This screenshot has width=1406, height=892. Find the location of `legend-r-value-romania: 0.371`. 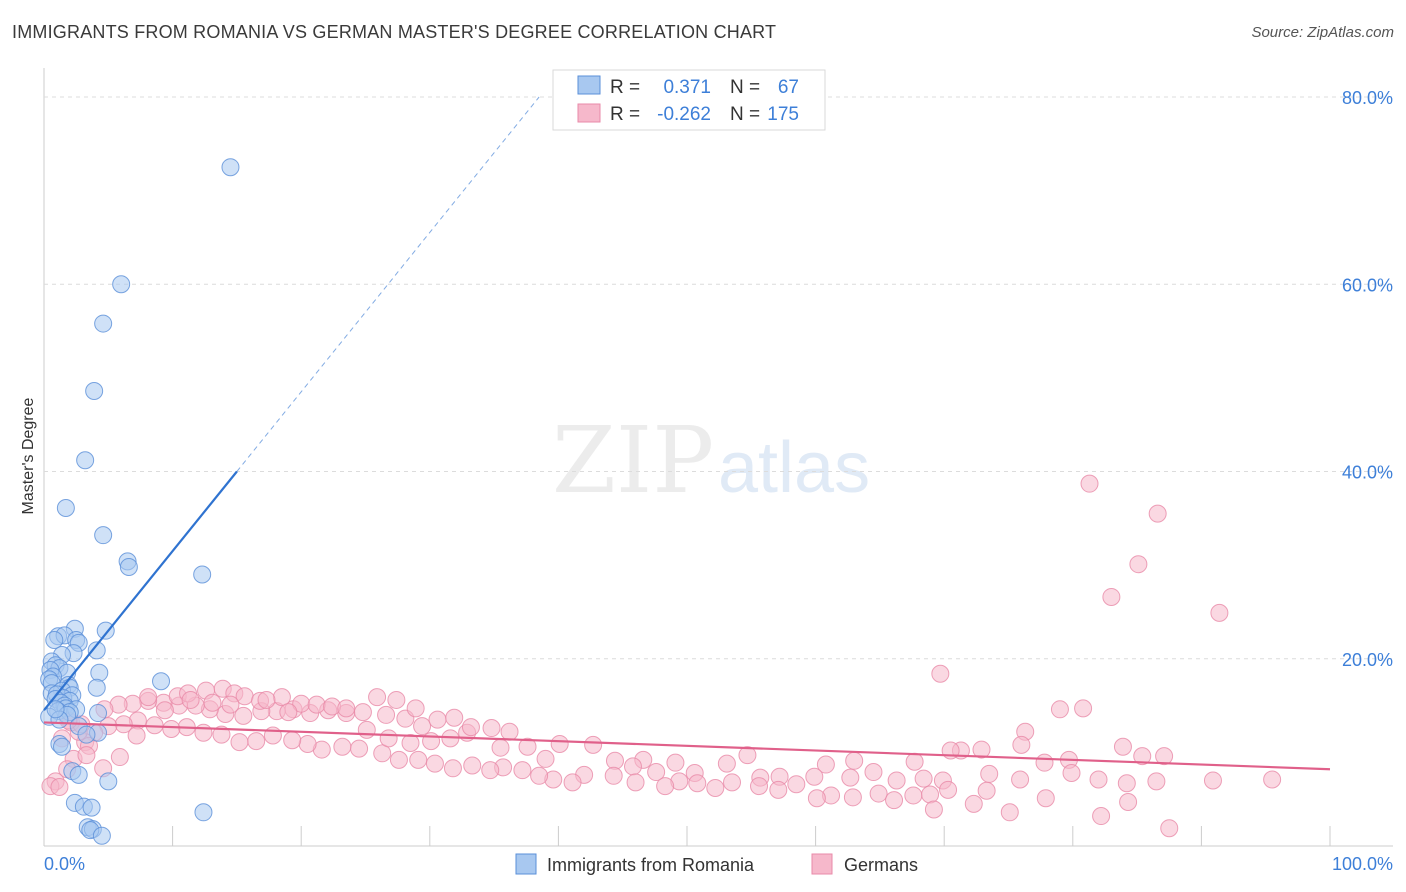

legend-r-value-romania: 0.371 is located at coordinates (687, 87).